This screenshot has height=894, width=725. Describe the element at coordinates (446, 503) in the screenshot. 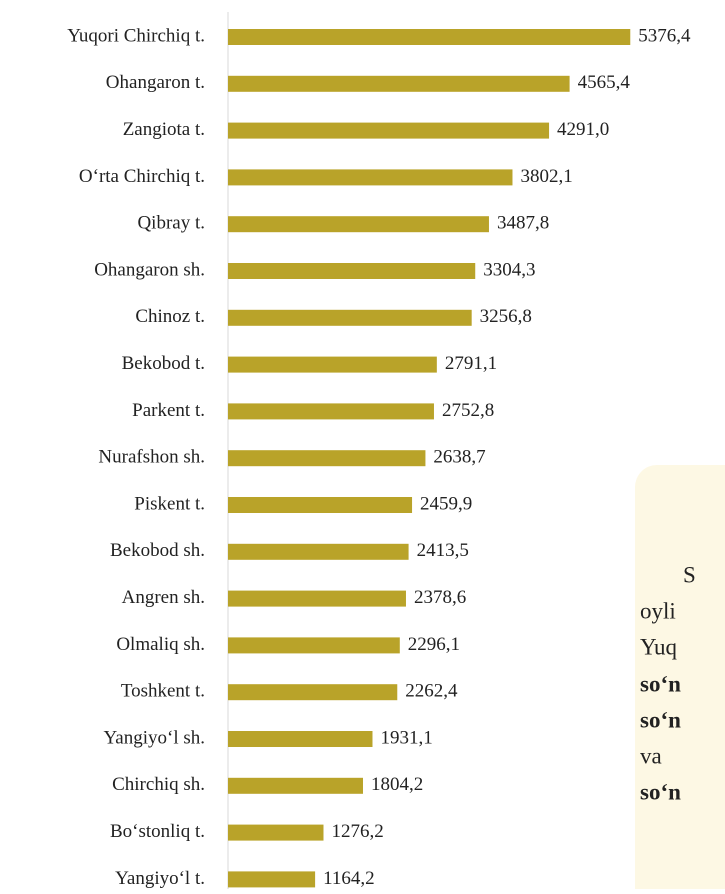

I see `value-label: 2459,9` at that location.